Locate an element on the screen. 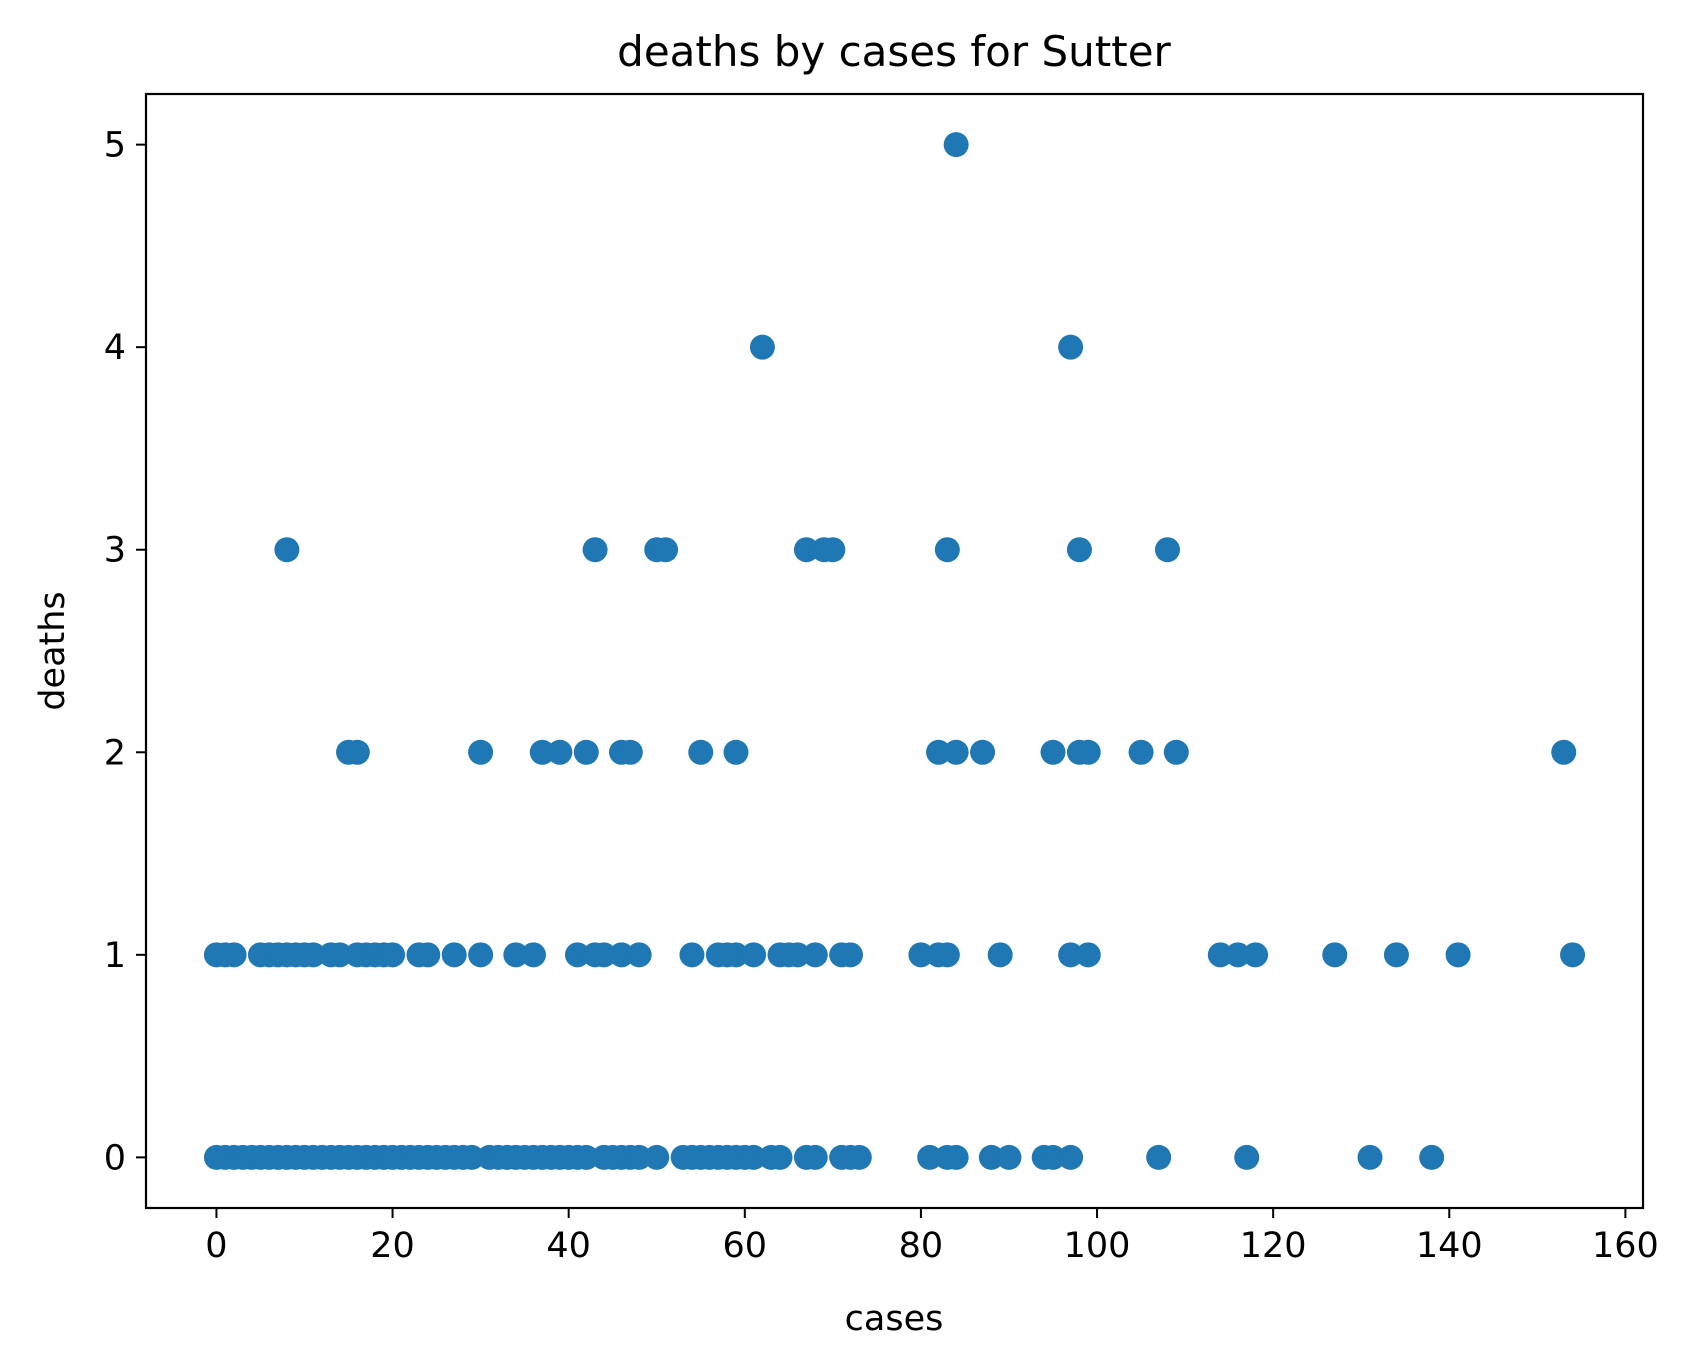 This screenshot has width=1687, height=1361. y-axis-label: deaths is located at coordinates (53, 650).